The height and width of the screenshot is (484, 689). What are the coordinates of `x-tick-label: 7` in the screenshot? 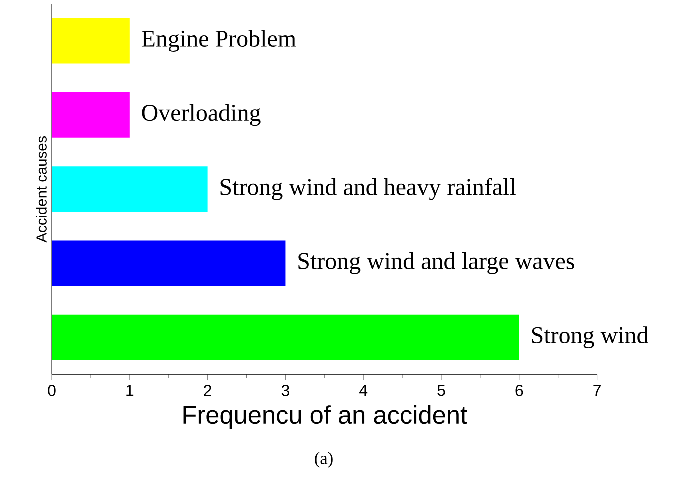 It's located at (597, 390).